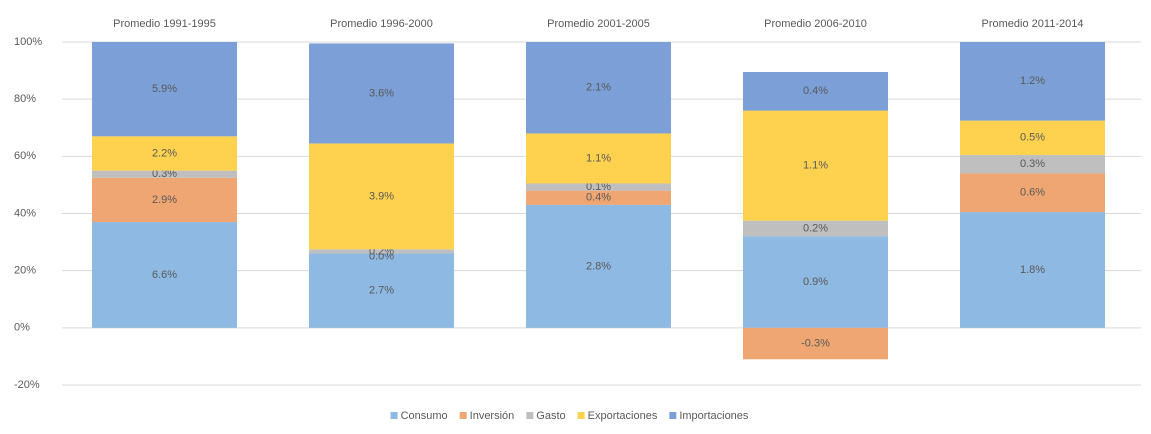  What do you see at coordinates (25, 156) in the screenshot?
I see `y-tick-label: 60%` at bounding box center [25, 156].